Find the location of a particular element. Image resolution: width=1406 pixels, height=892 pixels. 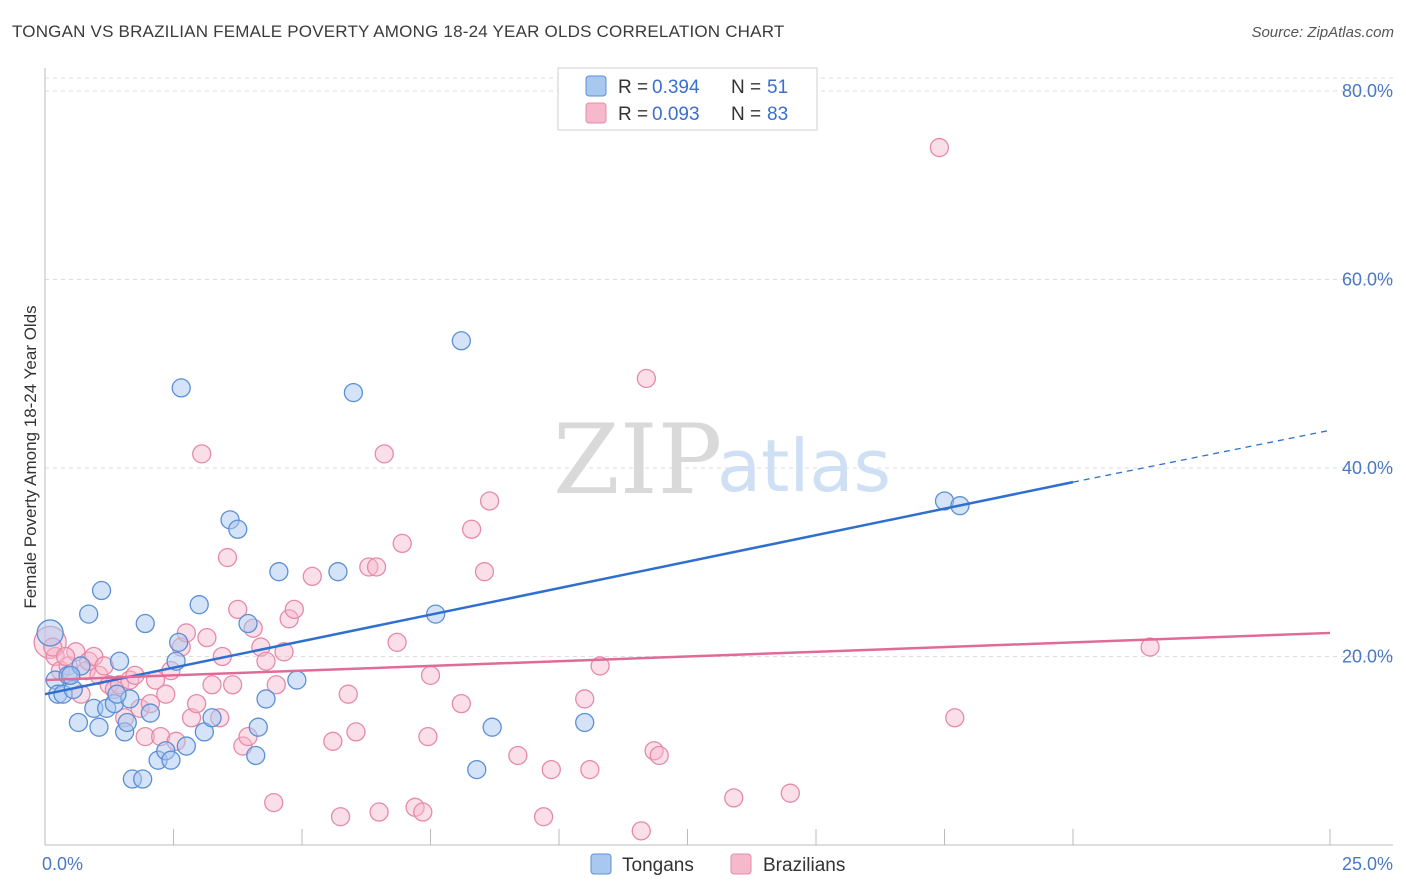

legend-r-value-1: 0.394 is located at coordinates (676, 87).